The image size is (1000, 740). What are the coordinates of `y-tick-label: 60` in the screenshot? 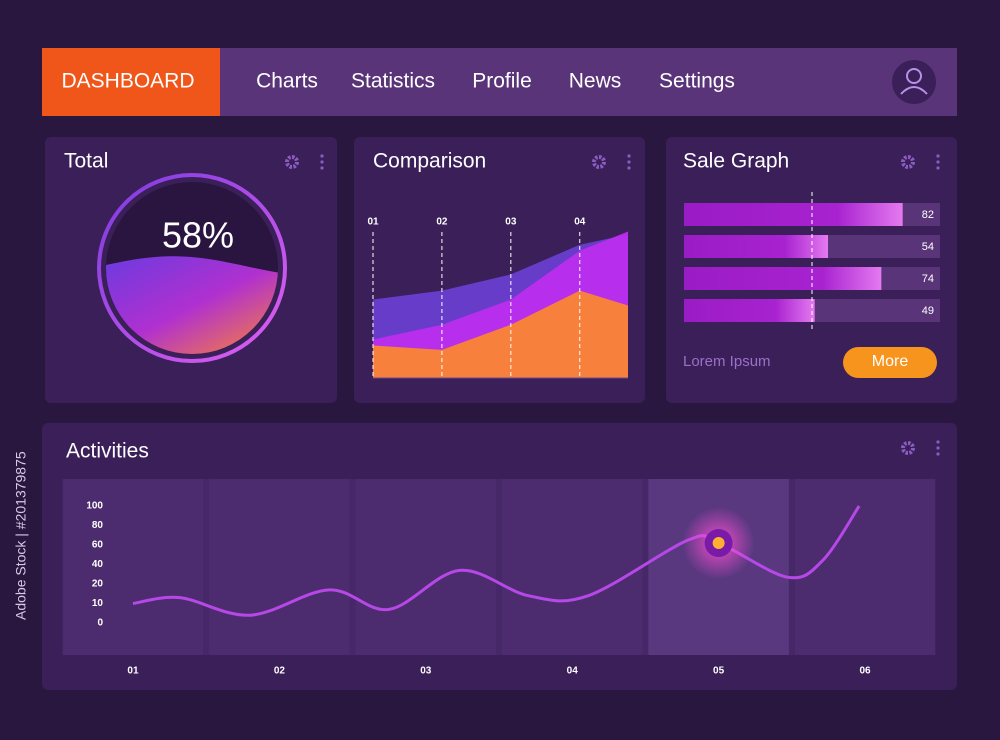 It's located at (98, 545).